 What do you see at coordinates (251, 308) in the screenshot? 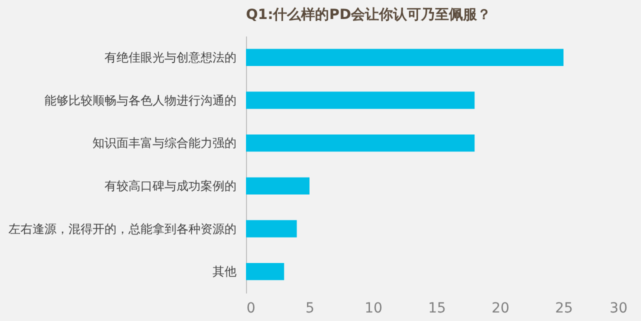
I see `x-tick-label: 0` at bounding box center [251, 308].